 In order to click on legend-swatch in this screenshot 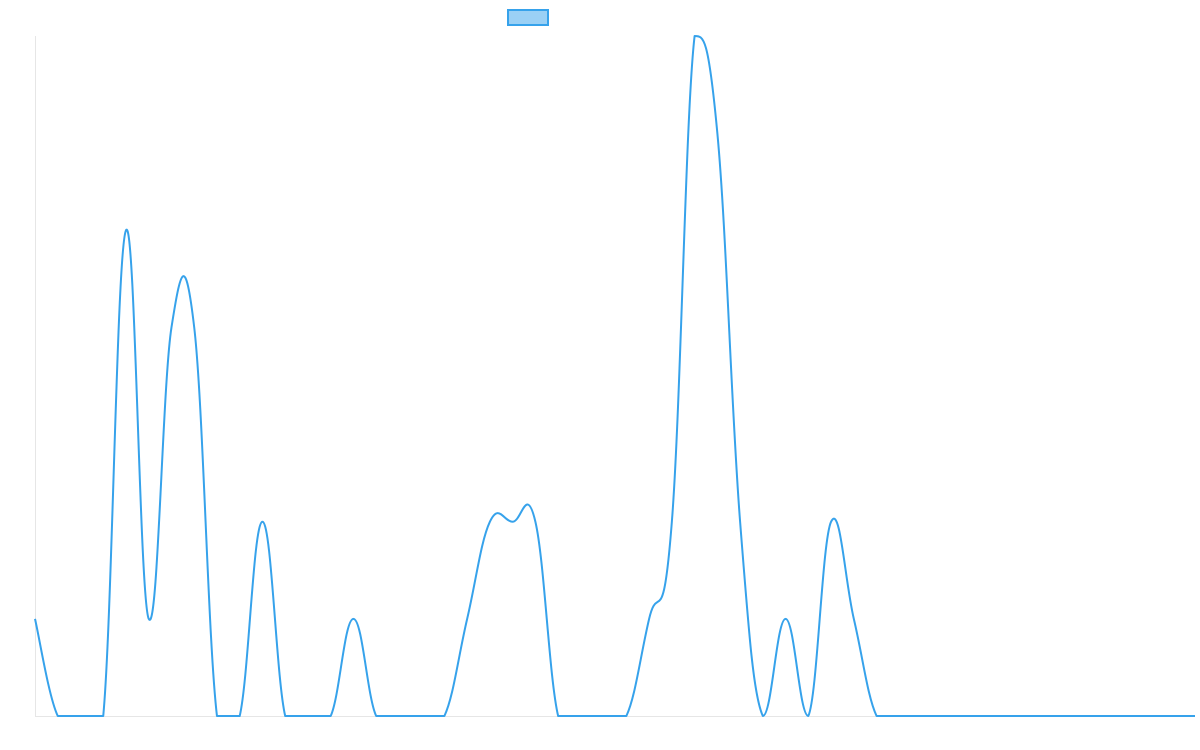, I will do `click(528, 17)`.